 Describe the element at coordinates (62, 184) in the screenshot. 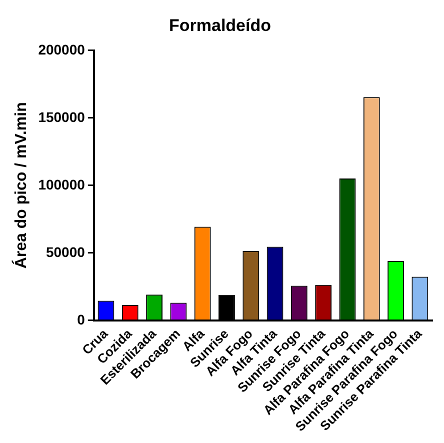

I see `y-tick-label: 100000` at that location.